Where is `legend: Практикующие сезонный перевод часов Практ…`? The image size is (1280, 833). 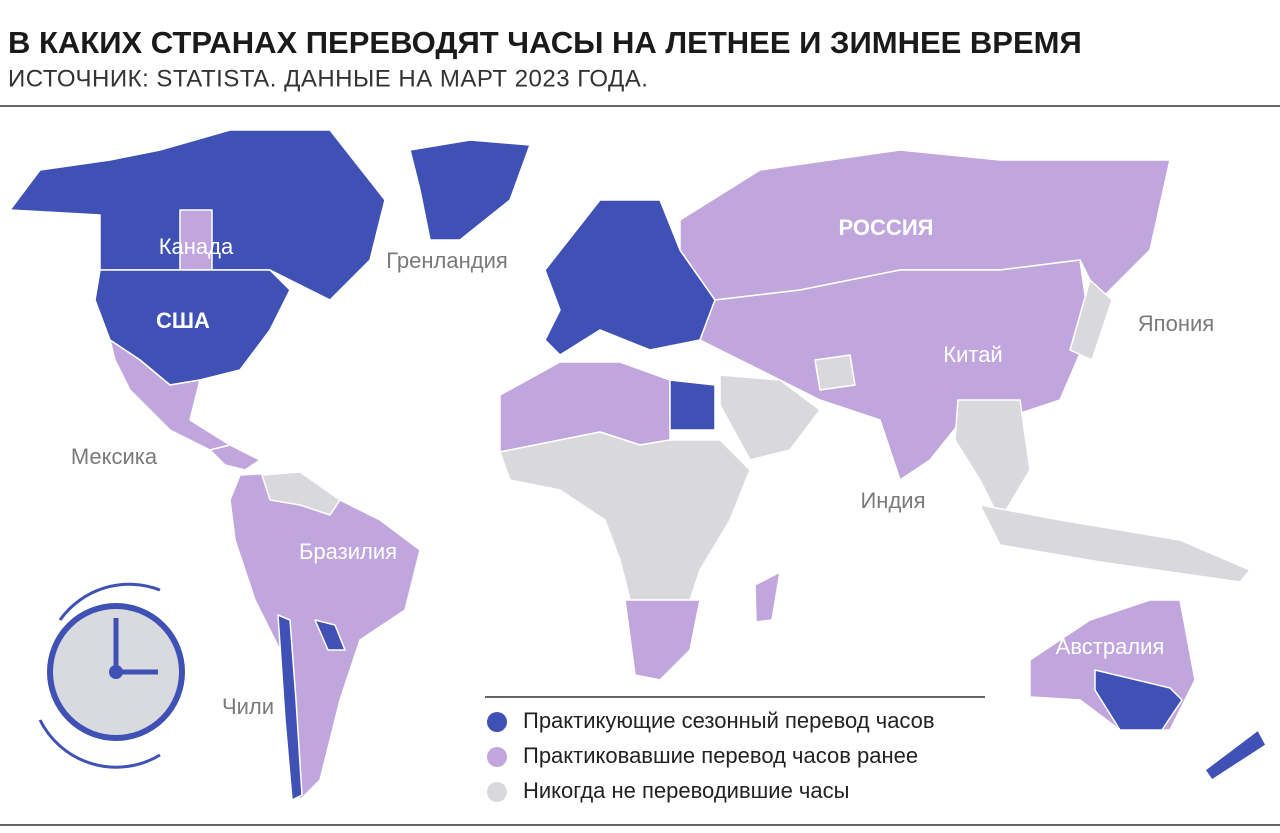
legend: Практикующие сезонный перевод часов Практ… is located at coordinates (711, 755).